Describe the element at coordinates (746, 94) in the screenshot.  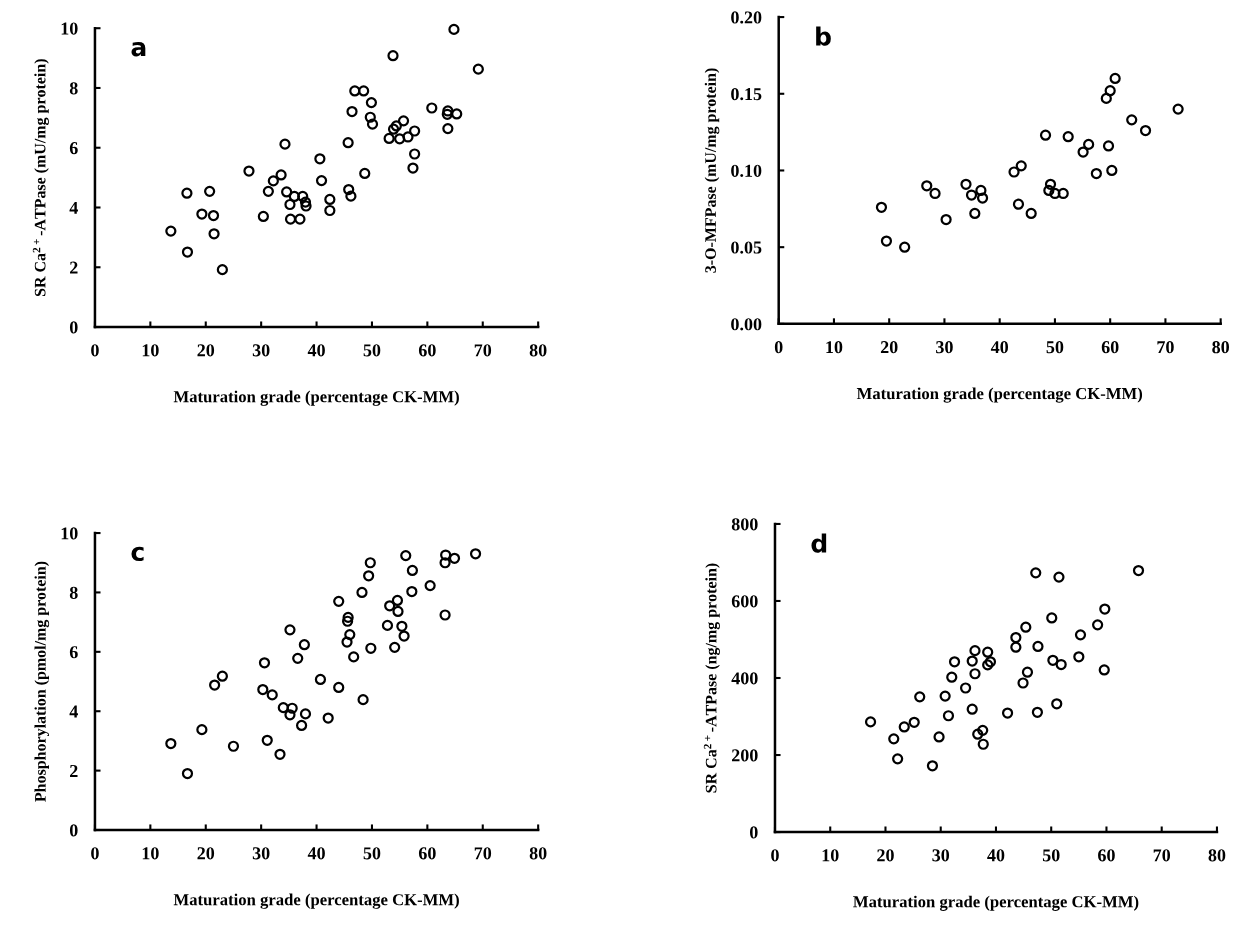
I see `y-tick-label: 0.15` at that location.